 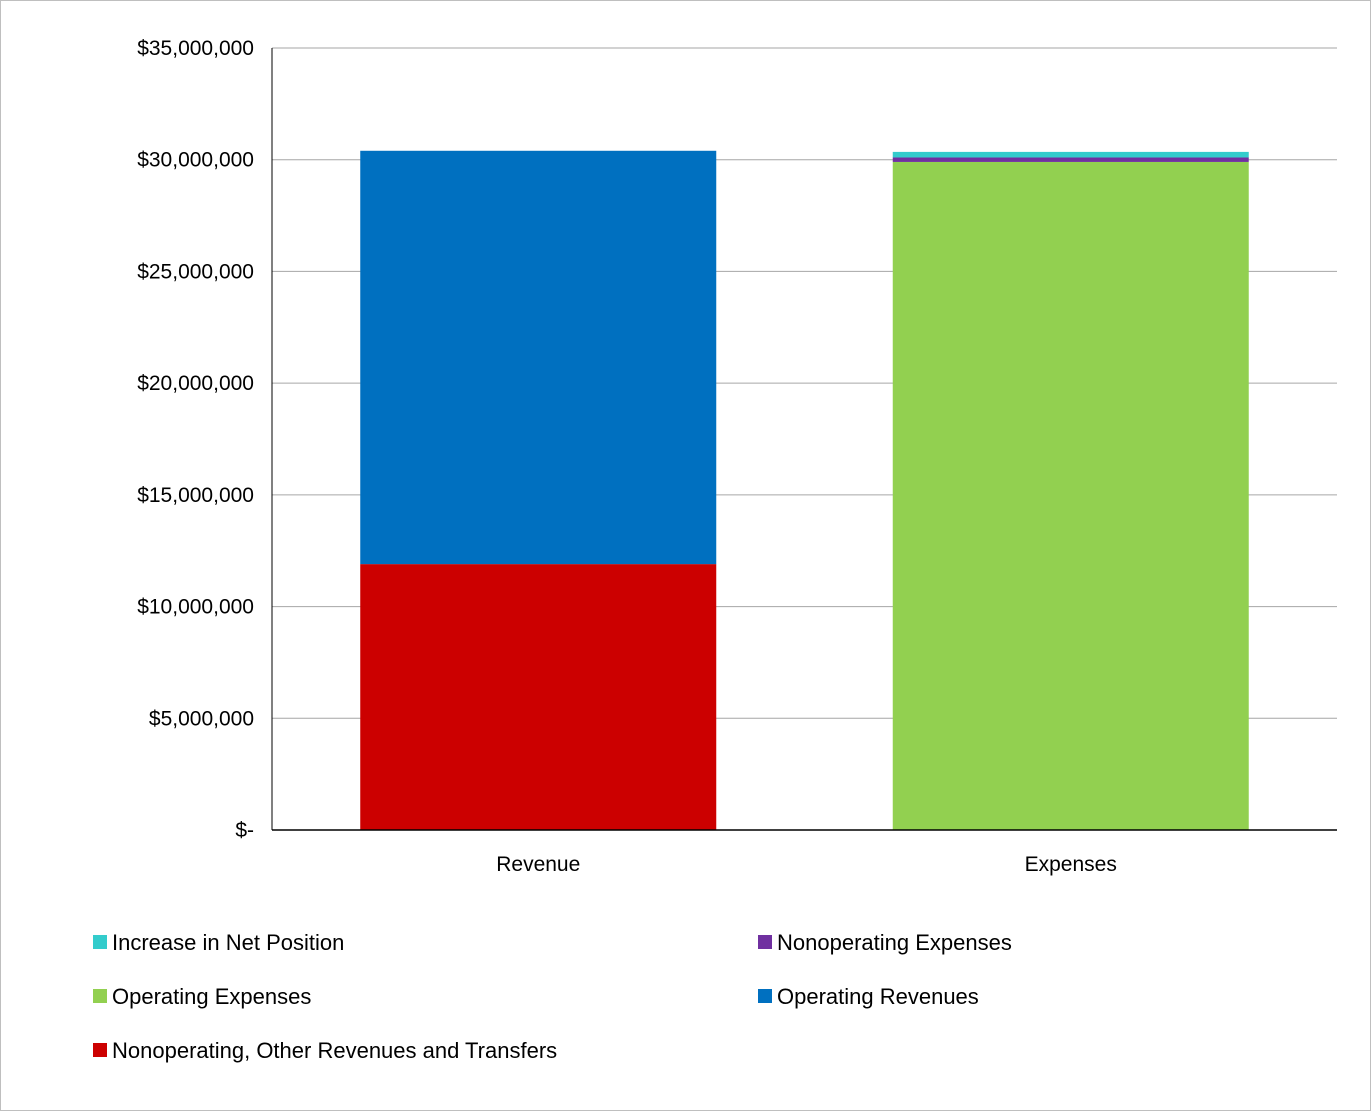 I want to click on legend-item-operating-expenses: Operating Expenses, so click(x=202, y=996).